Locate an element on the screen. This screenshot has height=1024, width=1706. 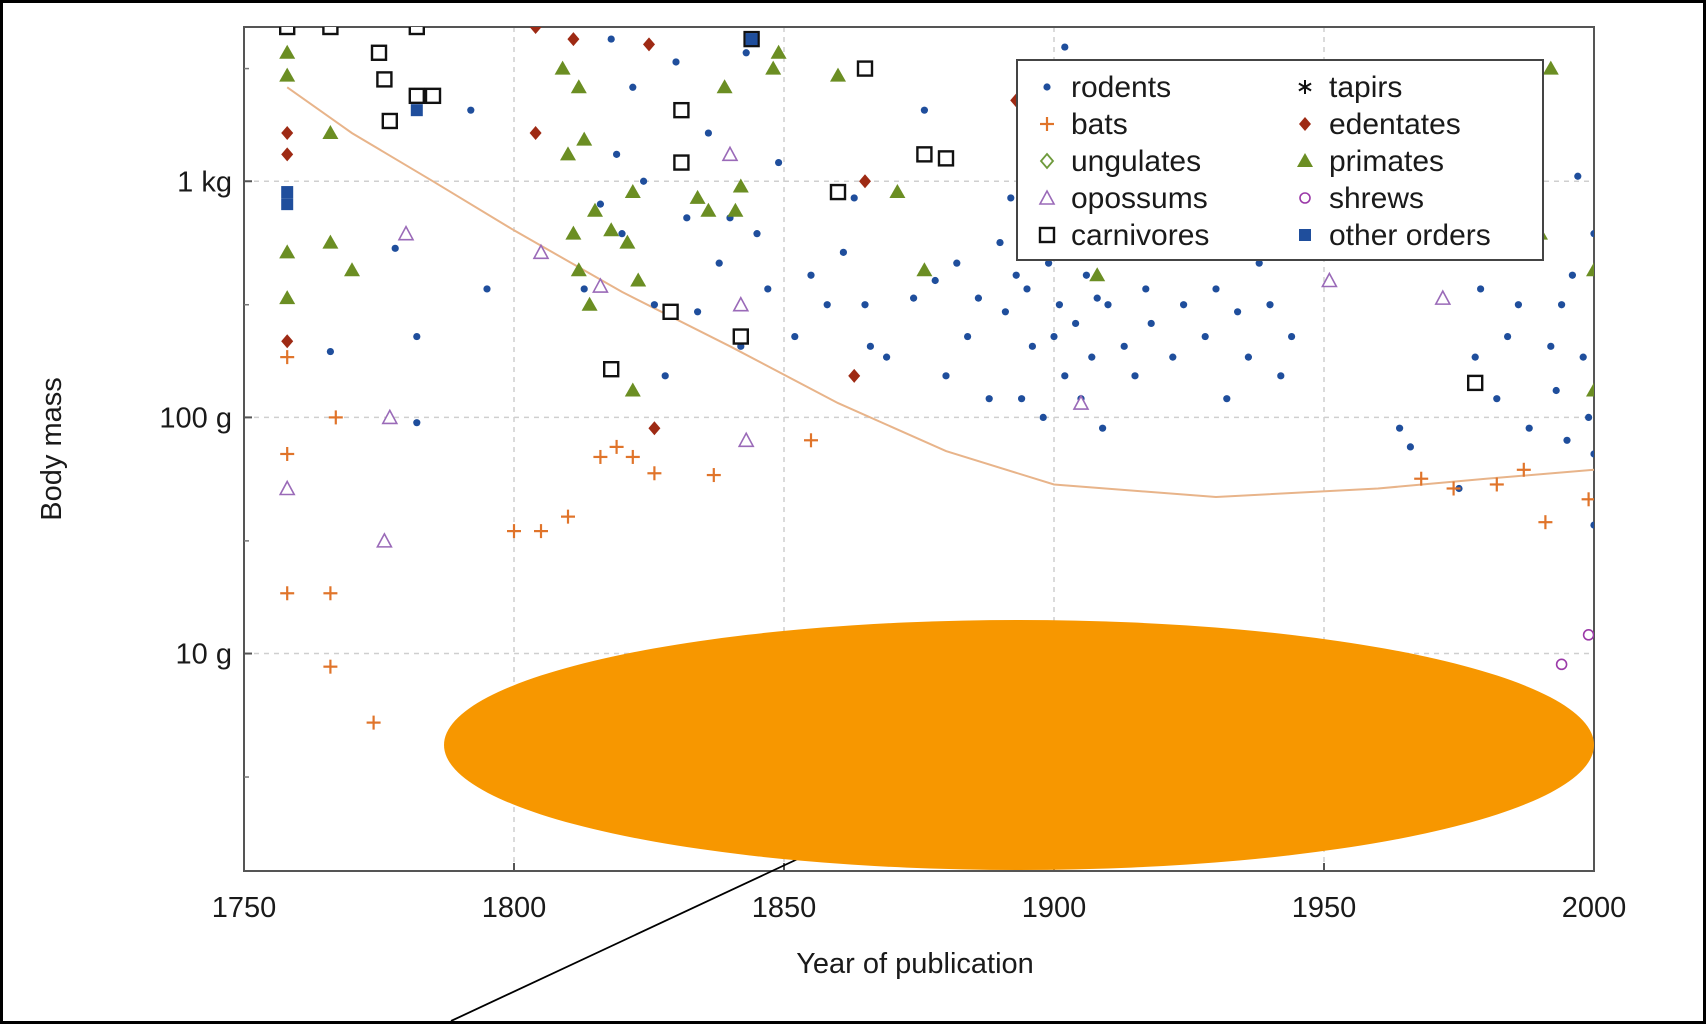
legend-item: ungulates is located at coordinates (1120, 161).